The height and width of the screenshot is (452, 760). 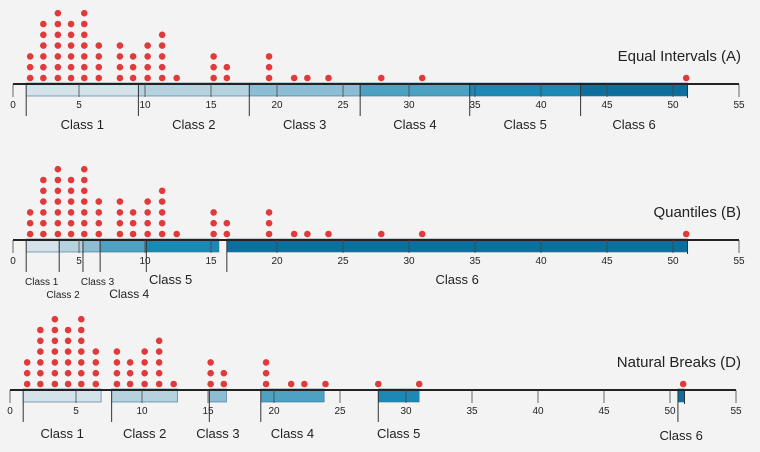 What do you see at coordinates (63, 295) in the screenshot?
I see `class-label: Class 2` at bounding box center [63, 295].